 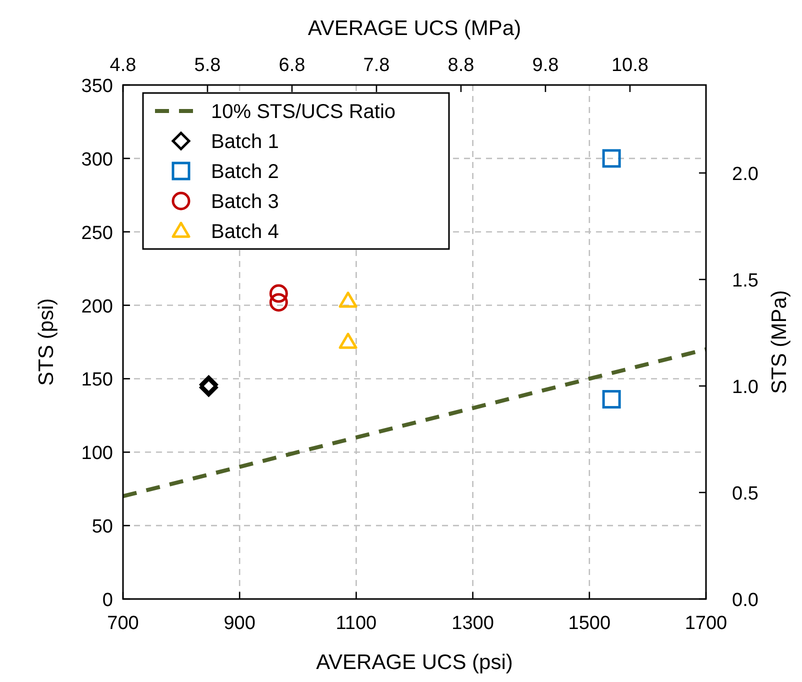 I want to click on legend-label: Batch 3, so click(x=245, y=202).